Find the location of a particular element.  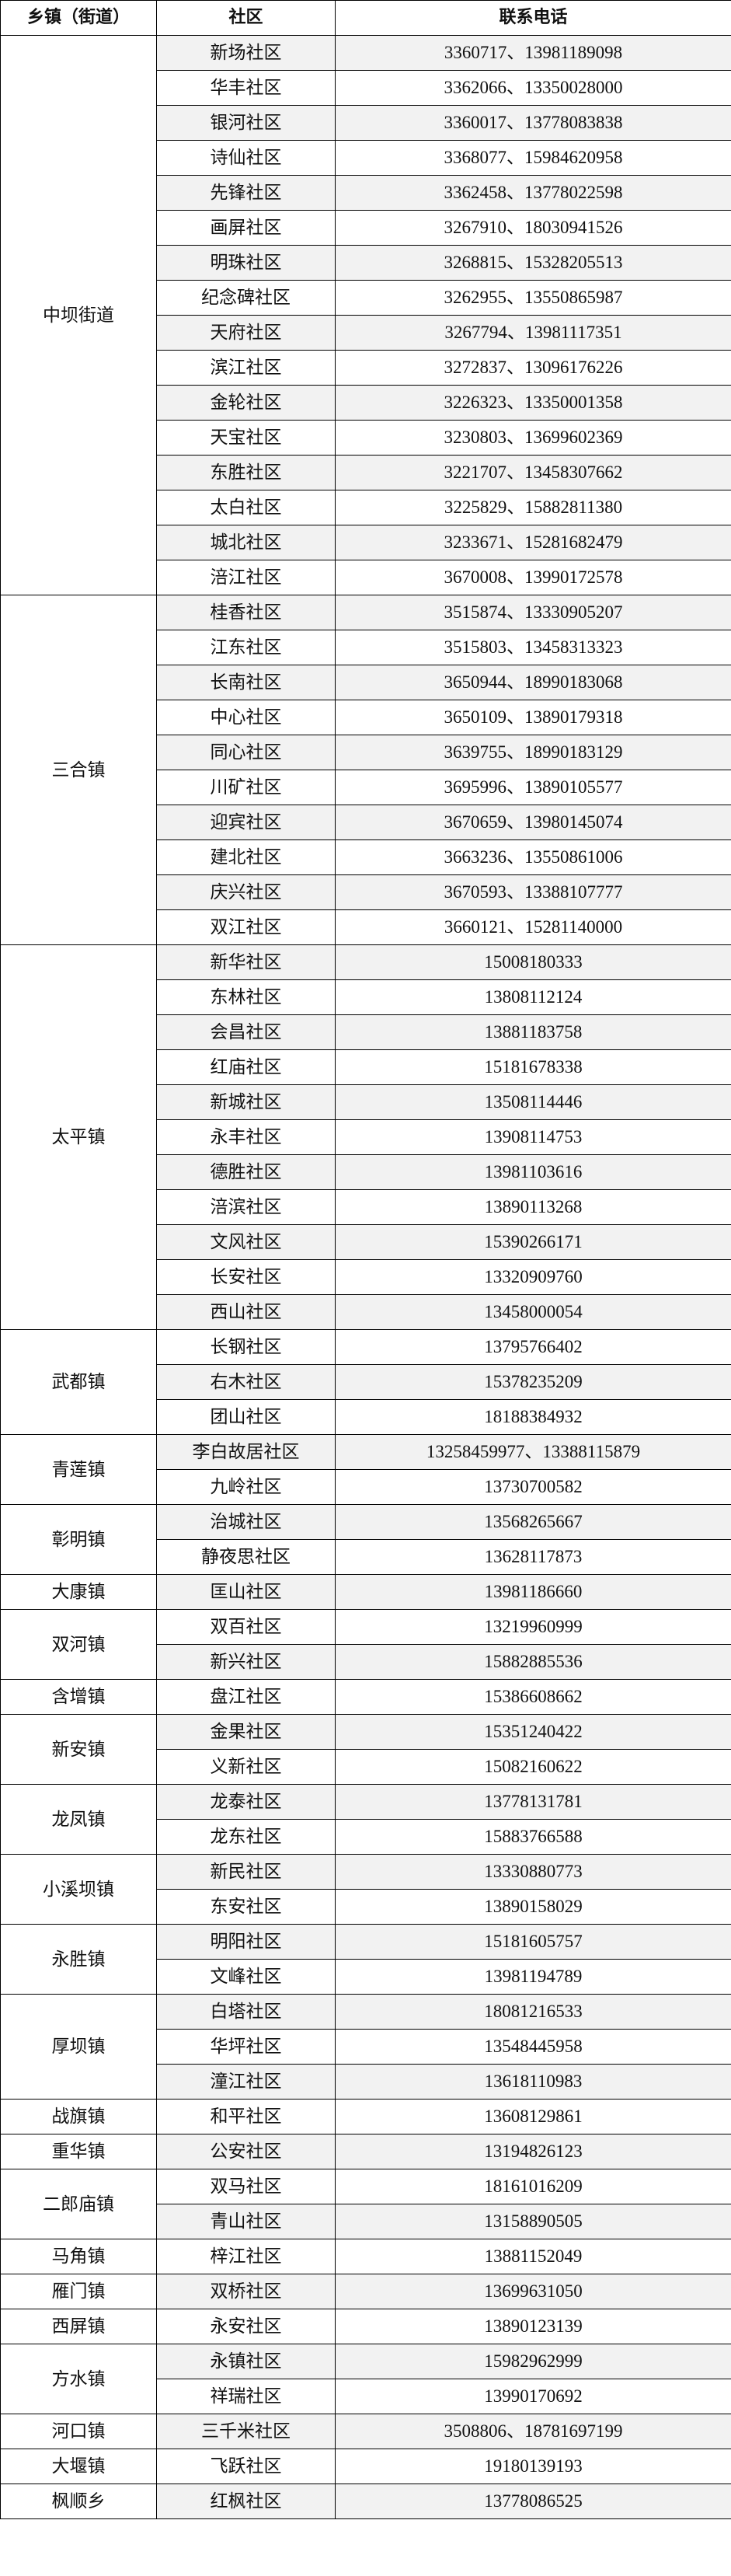

table-row: 诗仙社区 3368077、15984620958 is located at coordinates (366, 158).